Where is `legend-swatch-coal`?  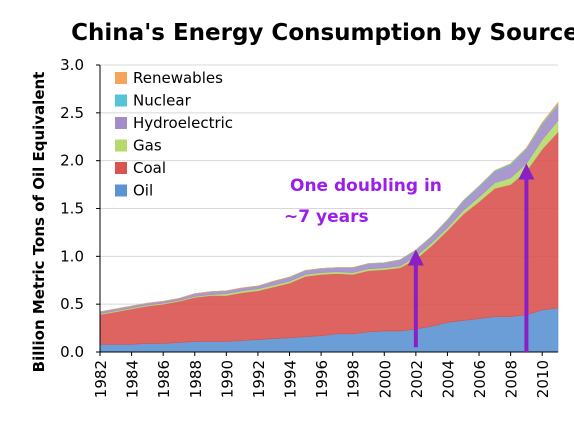 legend-swatch-coal is located at coordinates (121, 168).